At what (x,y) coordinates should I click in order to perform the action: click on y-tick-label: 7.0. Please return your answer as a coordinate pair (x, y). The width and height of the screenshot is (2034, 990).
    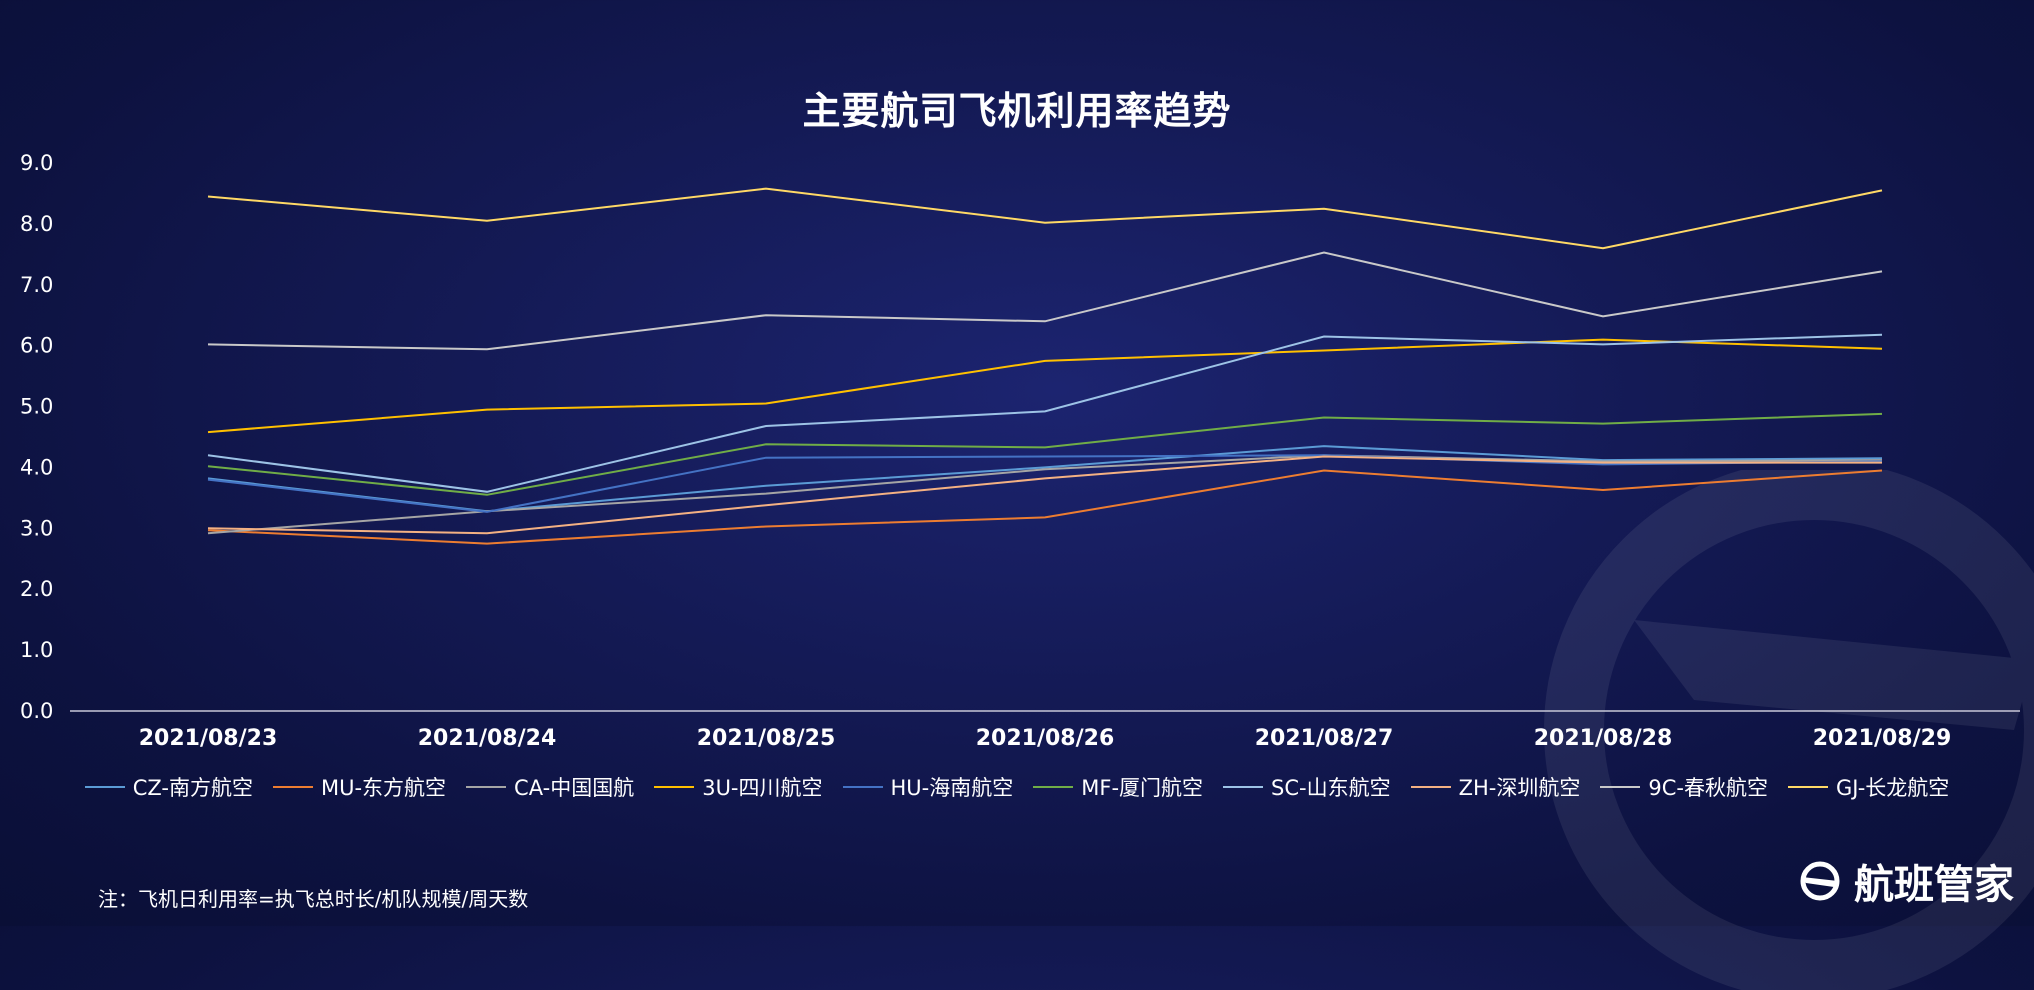
    Looking at the image, I should click on (36, 285).